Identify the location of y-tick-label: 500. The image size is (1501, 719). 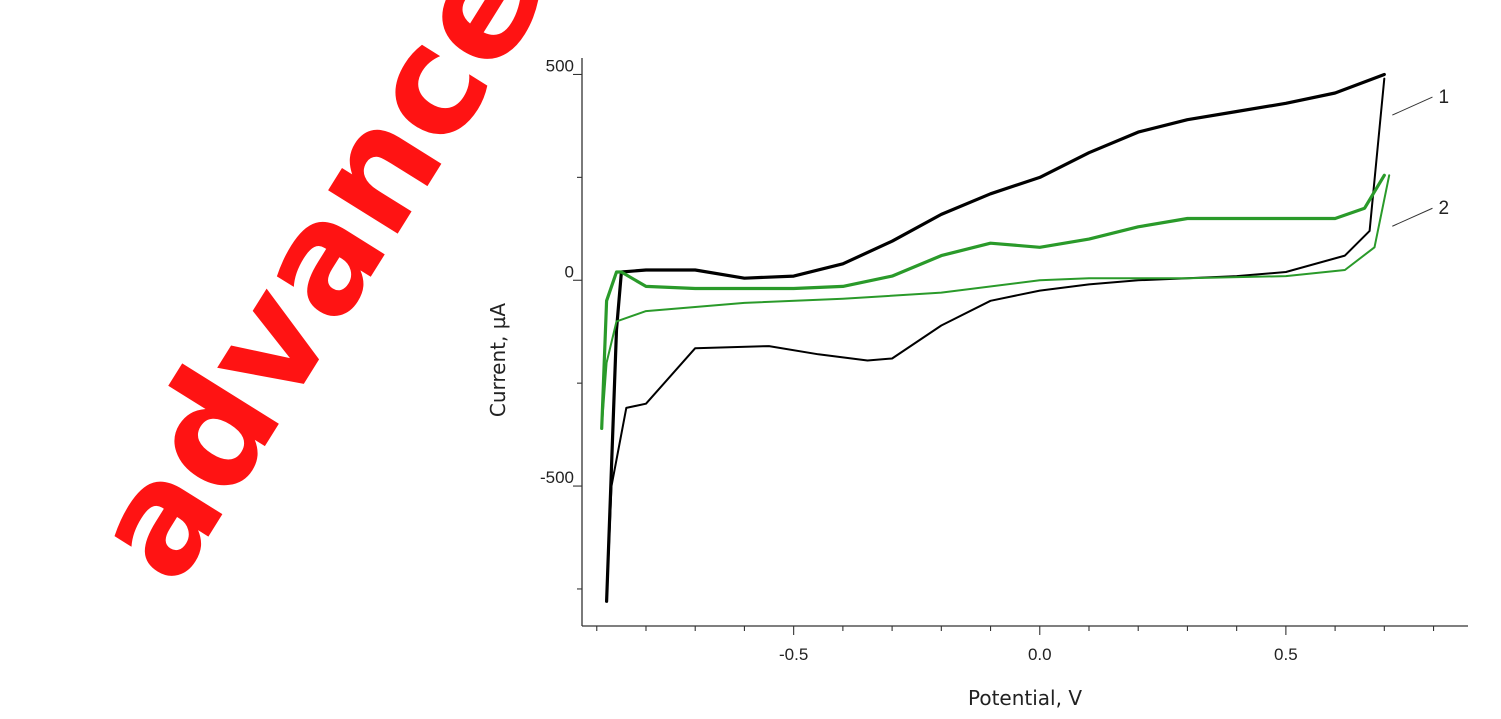
(560, 65).